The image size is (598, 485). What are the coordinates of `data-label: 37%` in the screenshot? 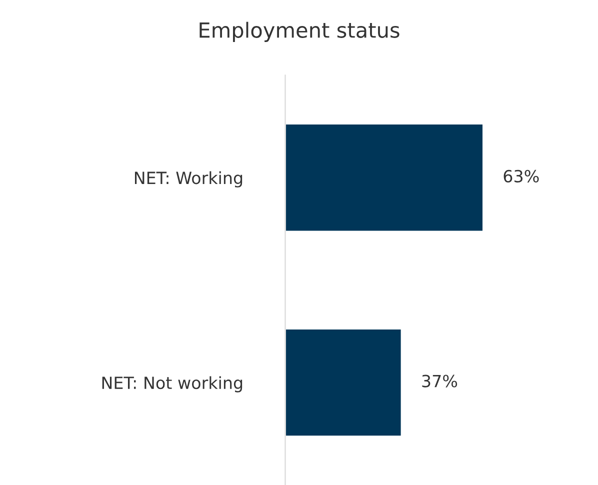 It's located at (440, 381).